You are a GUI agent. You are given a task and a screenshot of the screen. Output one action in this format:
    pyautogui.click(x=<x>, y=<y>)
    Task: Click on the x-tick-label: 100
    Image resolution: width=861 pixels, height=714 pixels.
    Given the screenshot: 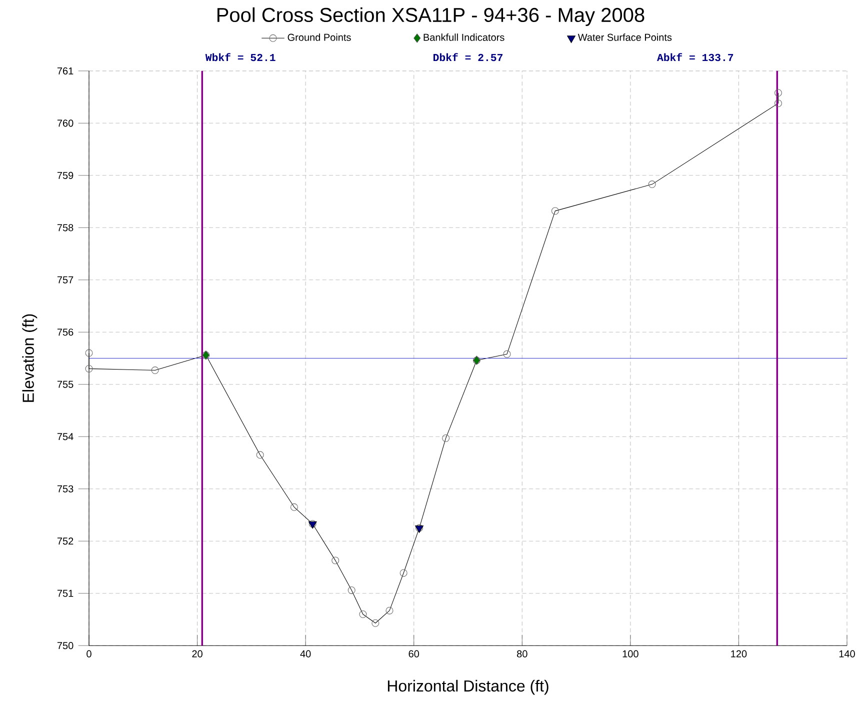 What is the action you would take?
    pyautogui.click(x=630, y=654)
    